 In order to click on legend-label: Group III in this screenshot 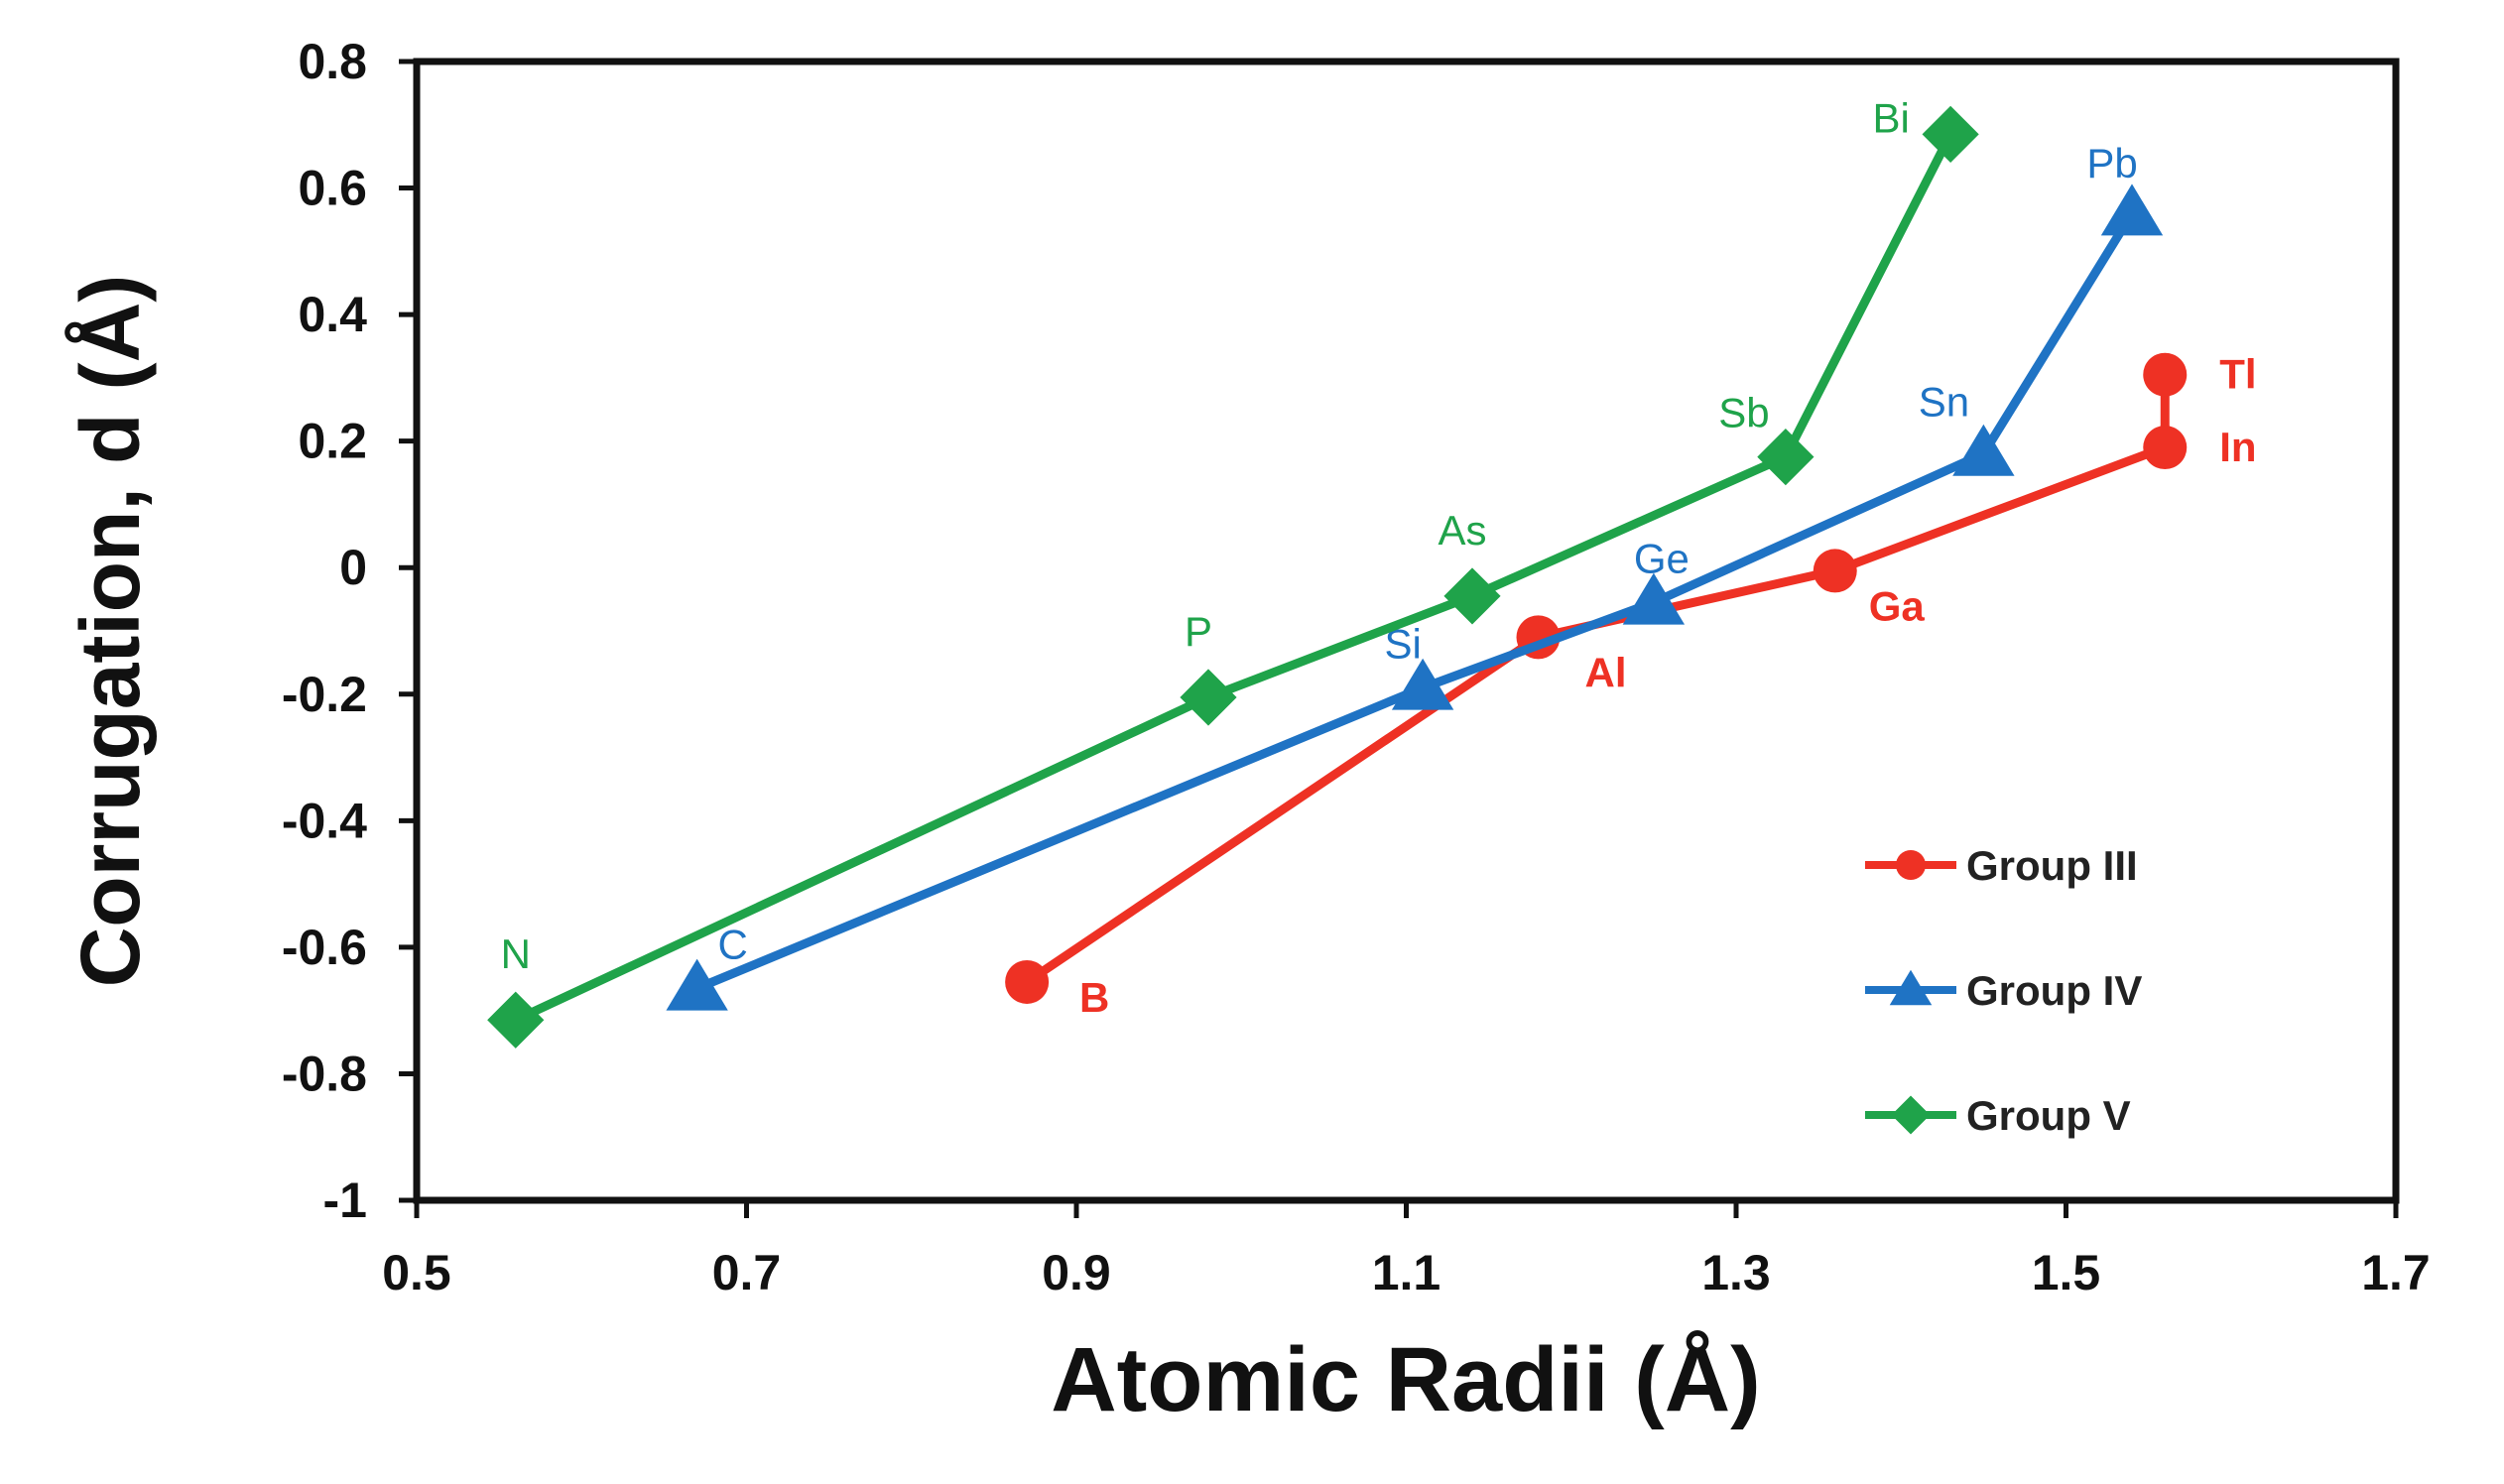, I will do `click(2052, 865)`.